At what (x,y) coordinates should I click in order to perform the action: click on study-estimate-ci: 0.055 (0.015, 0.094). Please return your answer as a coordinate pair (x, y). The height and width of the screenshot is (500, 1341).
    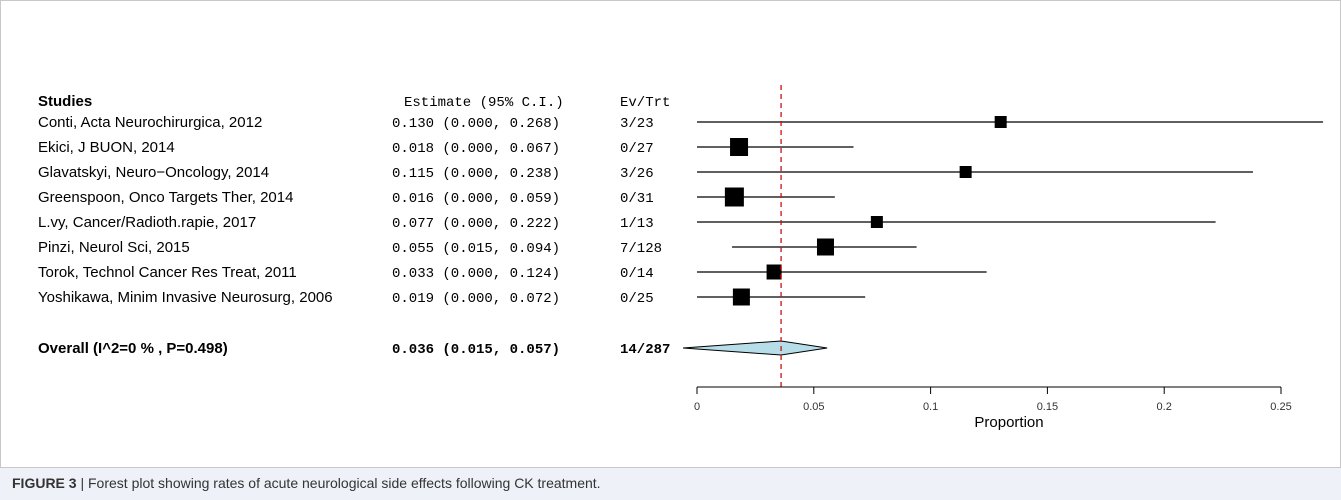
    Looking at the image, I should click on (476, 249).